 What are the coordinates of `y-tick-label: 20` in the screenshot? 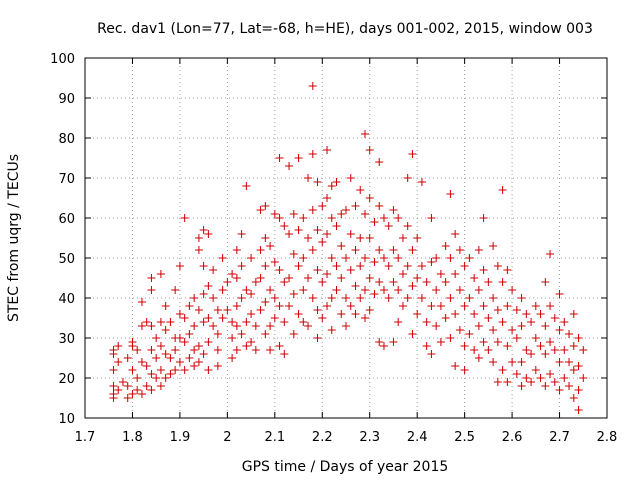 It's located at (66, 379).